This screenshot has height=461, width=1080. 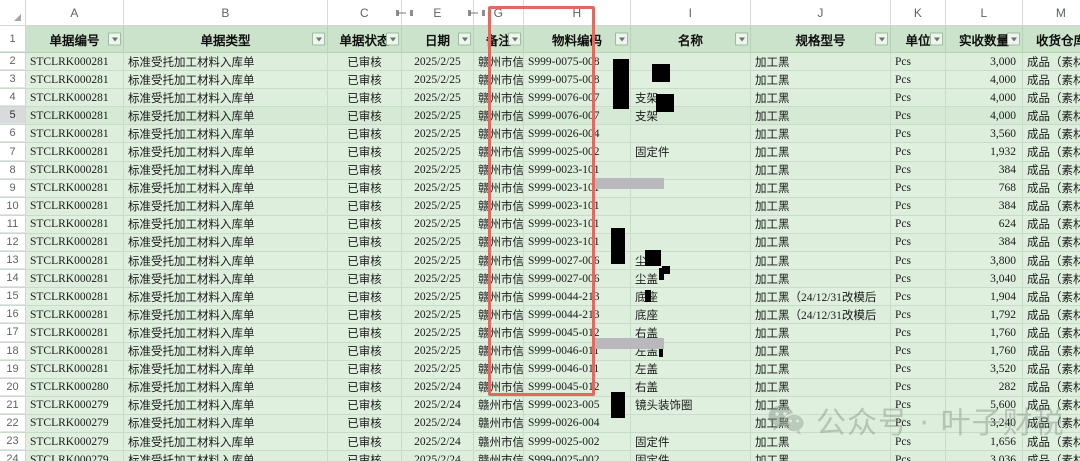 What do you see at coordinates (75, 12) in the screenshot?
I see `column-letter-a: A` at bounding box center [75, 12].